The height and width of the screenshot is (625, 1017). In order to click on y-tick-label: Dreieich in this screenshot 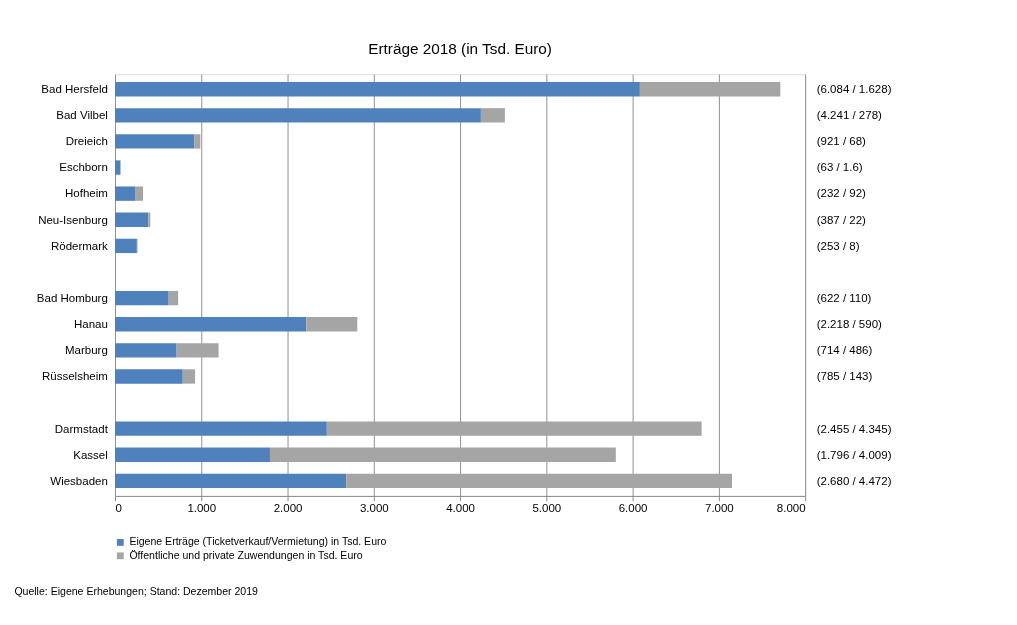, I will do `click(86, 141)`.